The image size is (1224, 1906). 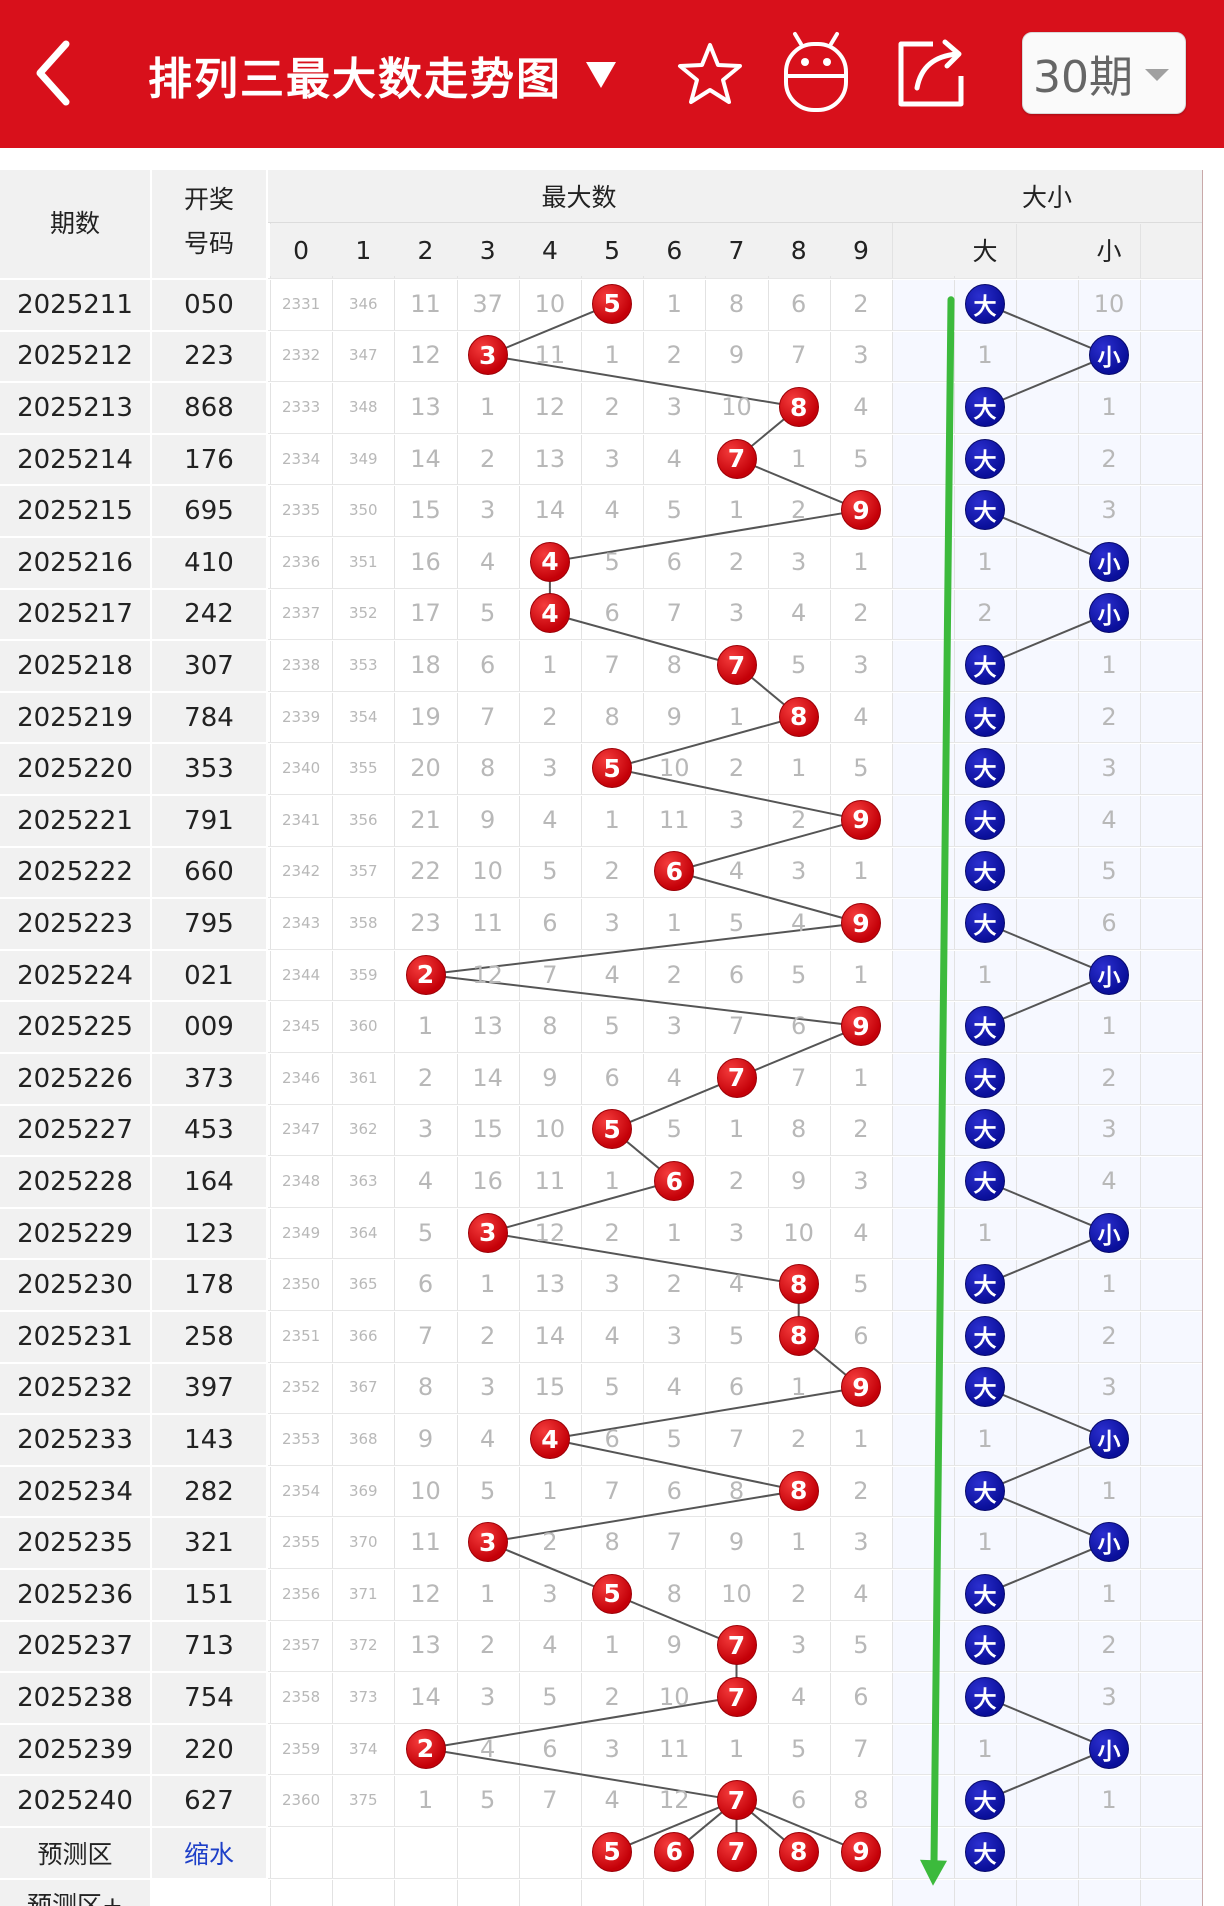 What do you see at coordinates (363, 1645) in the screenshot?
I see `omission-count: 372` at bounding box center [363, 1645].